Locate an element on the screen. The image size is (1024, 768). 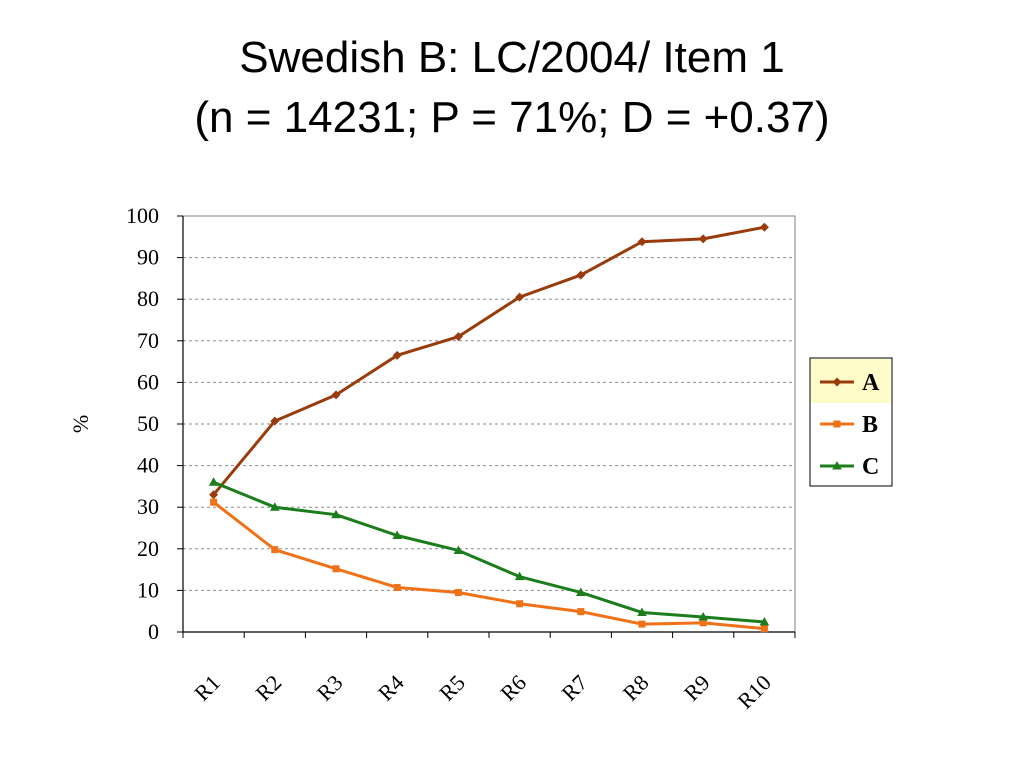
series-c is located at coordinates (489, 551).